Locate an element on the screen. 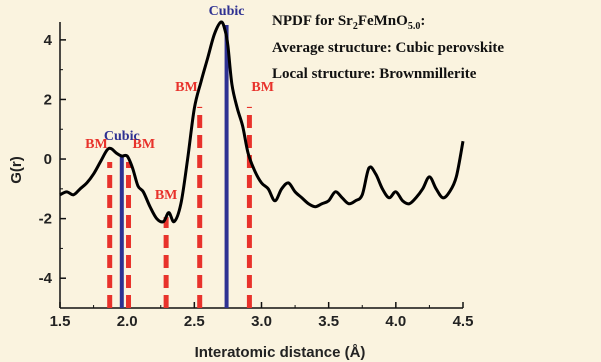 The image size is (601, 362). x-tick-label: 3.5 is located at coordinates (328, 321).